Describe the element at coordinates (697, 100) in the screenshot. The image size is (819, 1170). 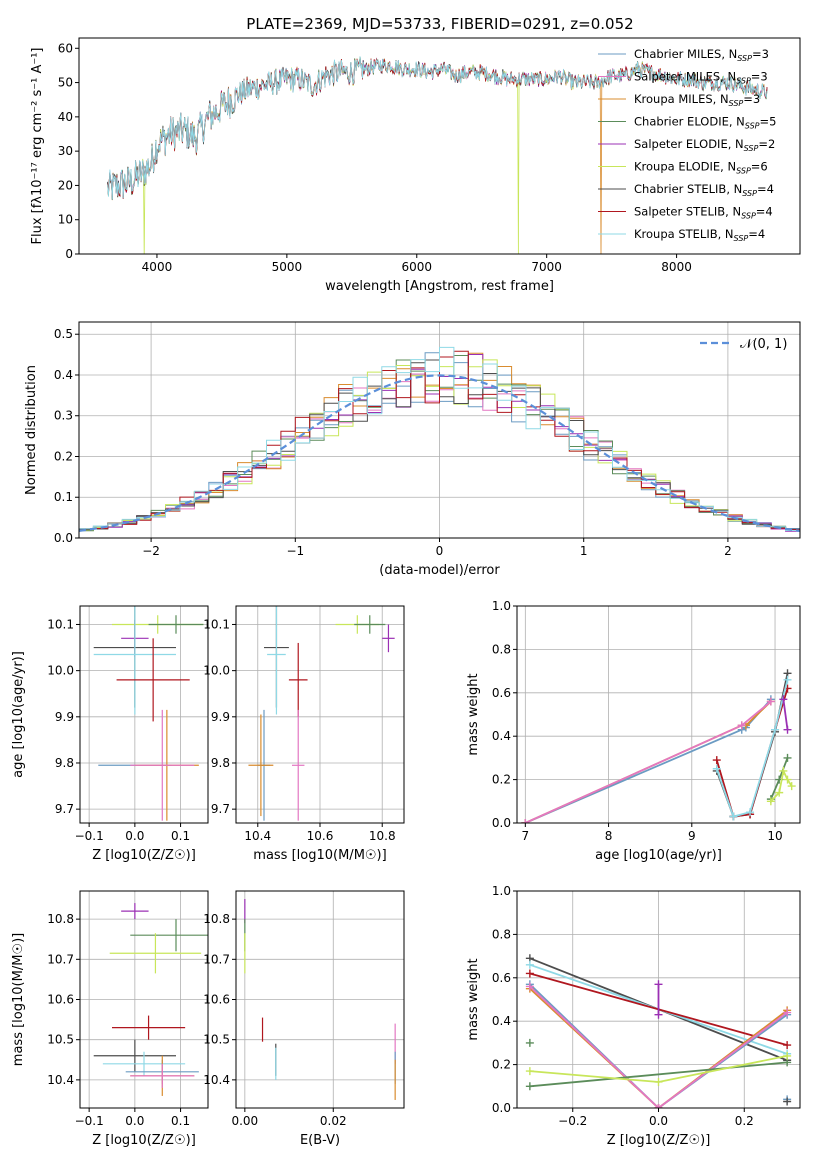
I see `legend-label: Kroupa MILES, NSSP=3` at that location.